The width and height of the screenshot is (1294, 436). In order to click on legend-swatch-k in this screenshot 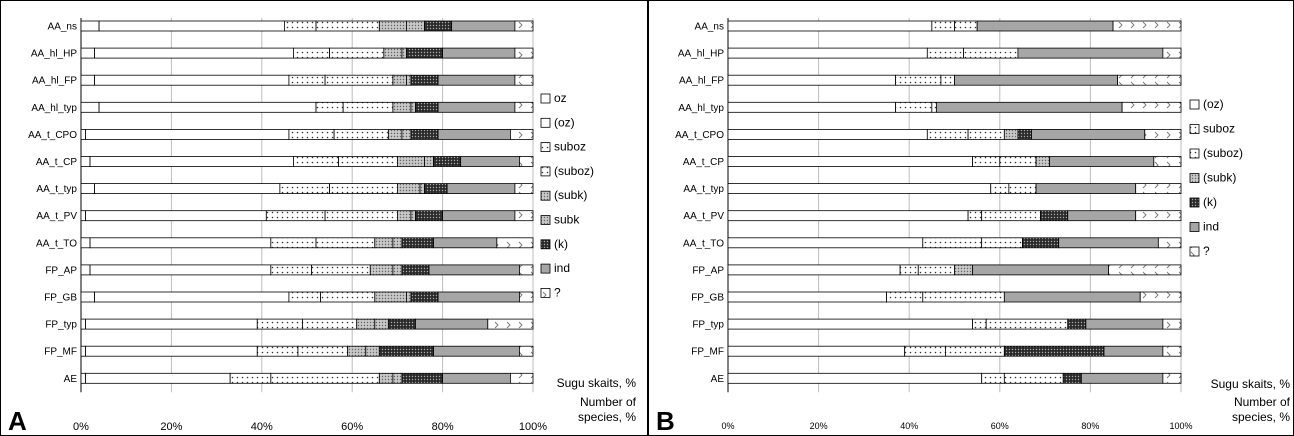, I will do `click(1194, 202)`.